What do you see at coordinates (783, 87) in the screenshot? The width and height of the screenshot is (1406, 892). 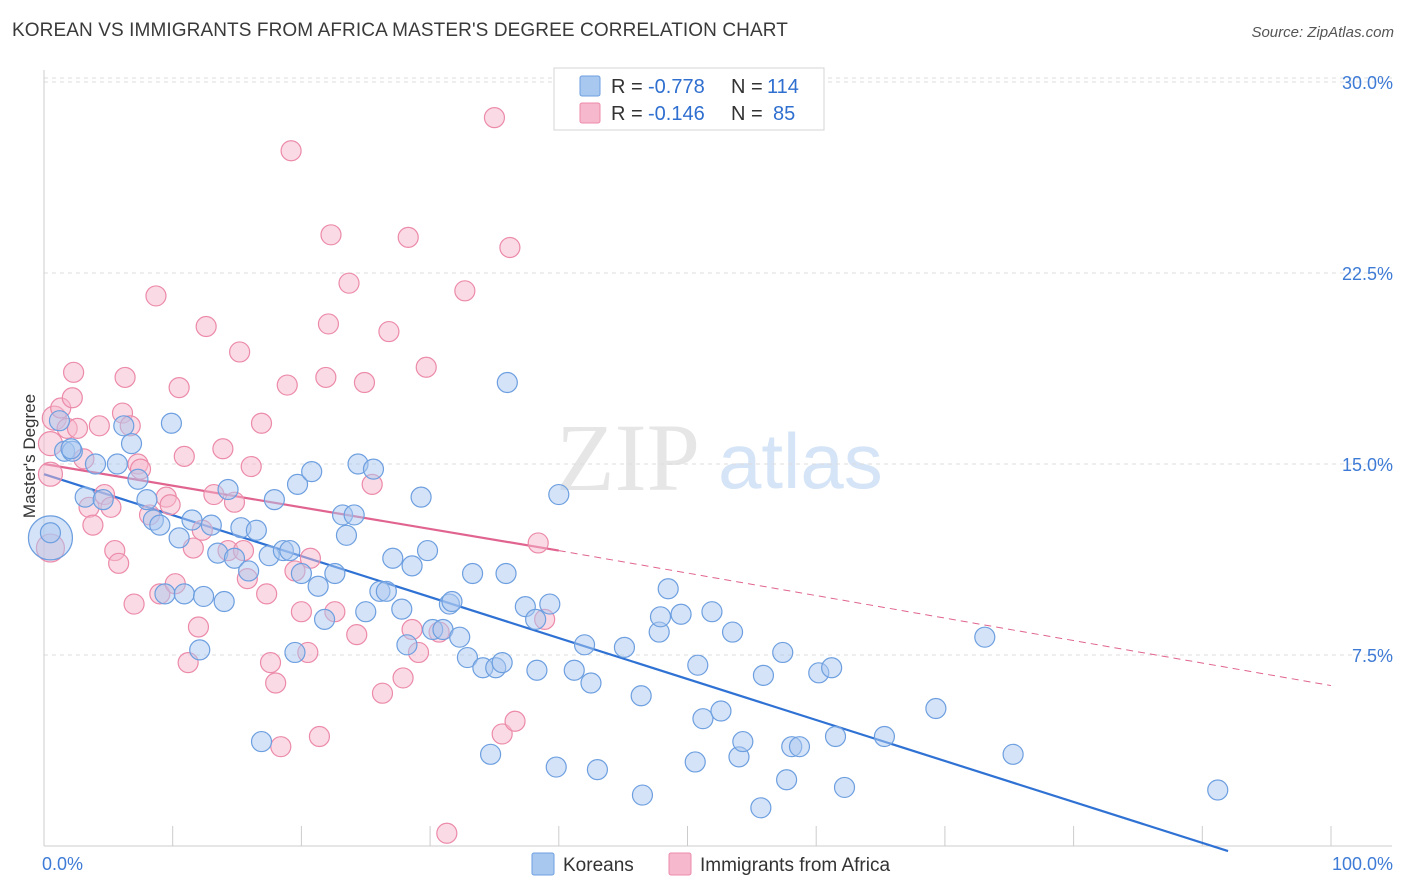 I see `legend-n-value-koreans: 114` at bounding box center [783, 87].